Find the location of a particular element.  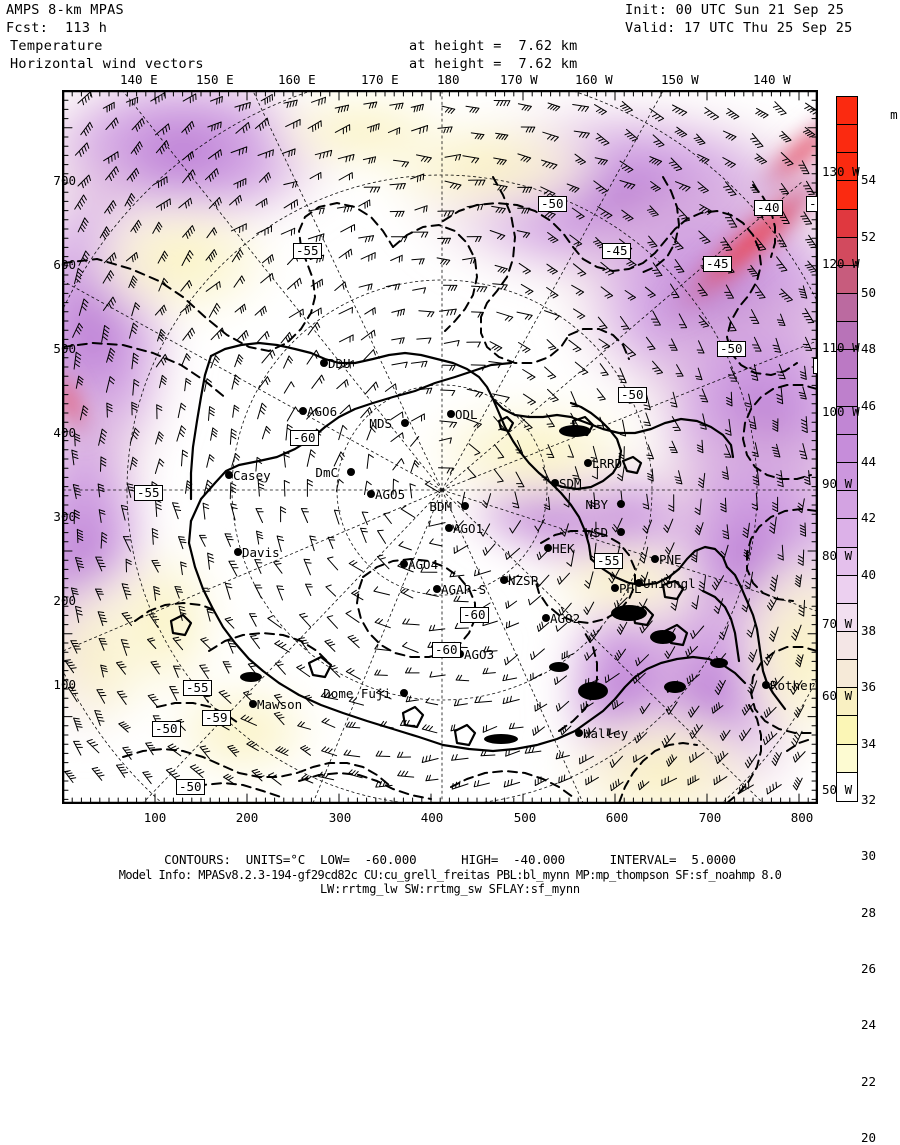

station-label: Dome Fuji is located at coordinates (357, 693).